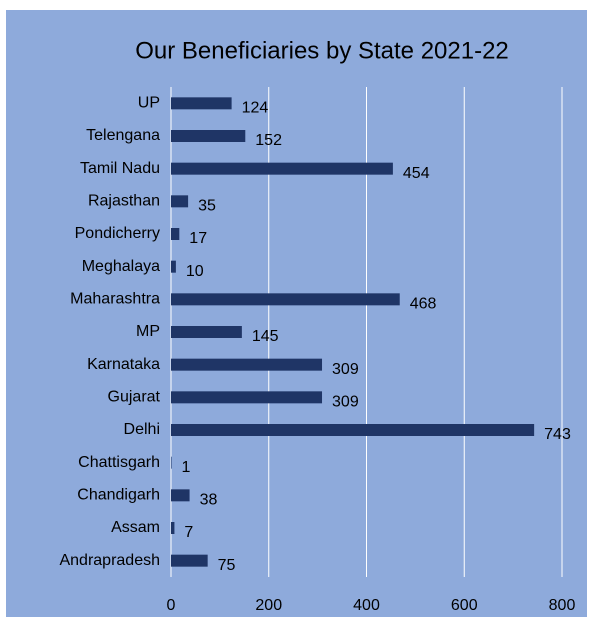  I want to click on y-tick-label: Gujarat, so click(134, 397).